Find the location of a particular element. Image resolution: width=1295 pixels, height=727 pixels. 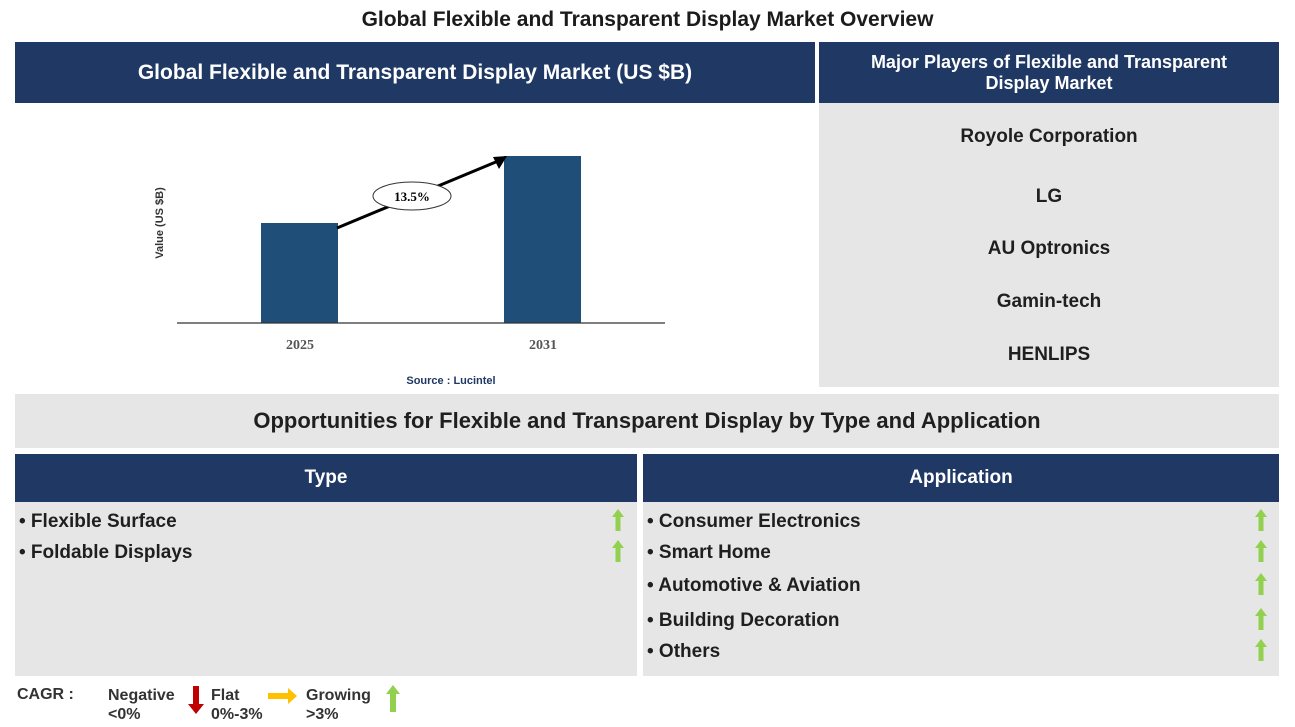

right-arrow-icon is located at coordinates (282, 696).